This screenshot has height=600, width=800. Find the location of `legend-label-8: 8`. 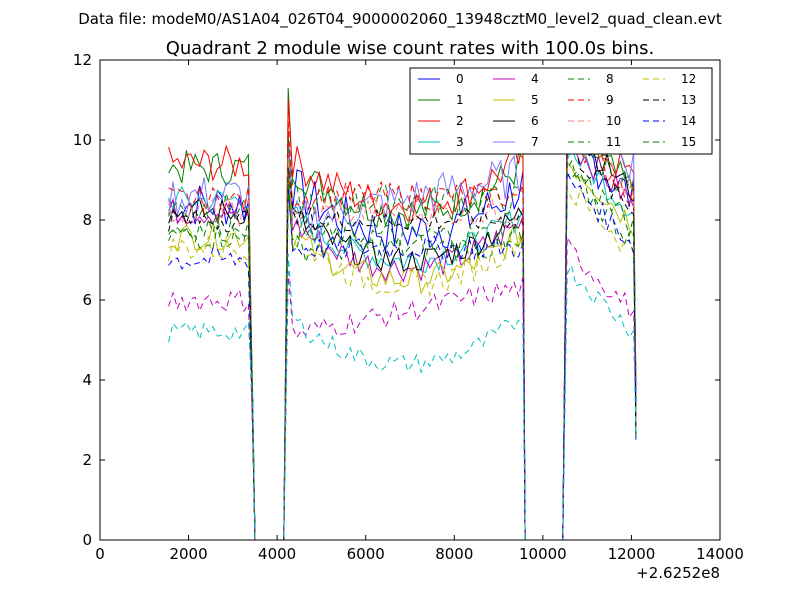

legend-label-8: 8 is located at coordinates (610, 79).